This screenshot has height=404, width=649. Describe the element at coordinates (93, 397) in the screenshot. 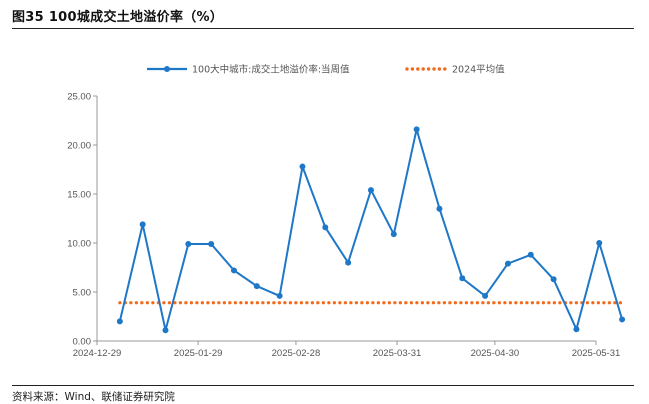

I see `source-note: 资料来源：Wind、联储证券研究院` at that location.